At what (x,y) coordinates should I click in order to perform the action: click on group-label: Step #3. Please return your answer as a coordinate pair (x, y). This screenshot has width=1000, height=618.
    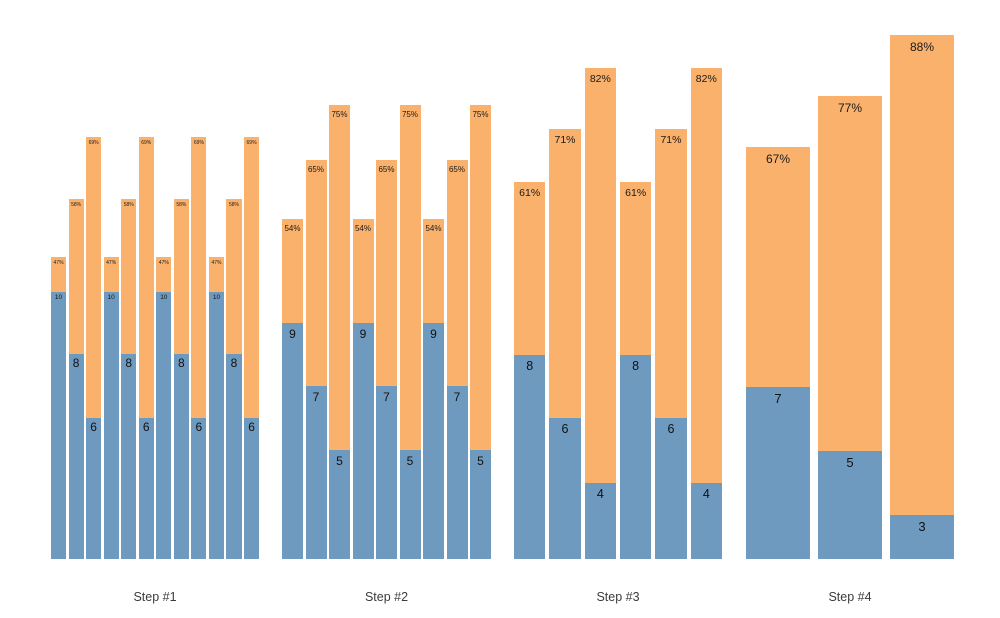
    Looking at the image, I should click on (618, 597).